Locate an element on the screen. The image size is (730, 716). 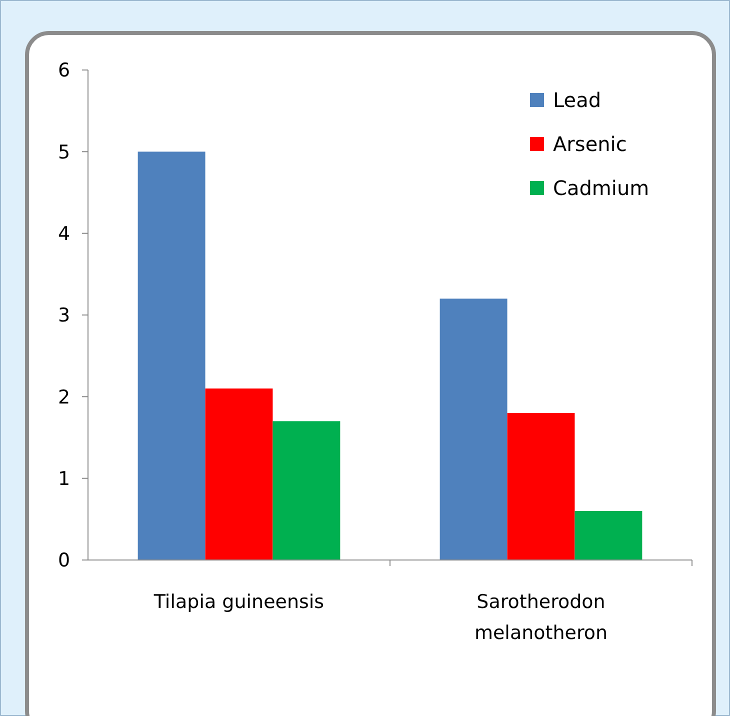
y-tick-label: 3 is located at coordinates (64, 315).